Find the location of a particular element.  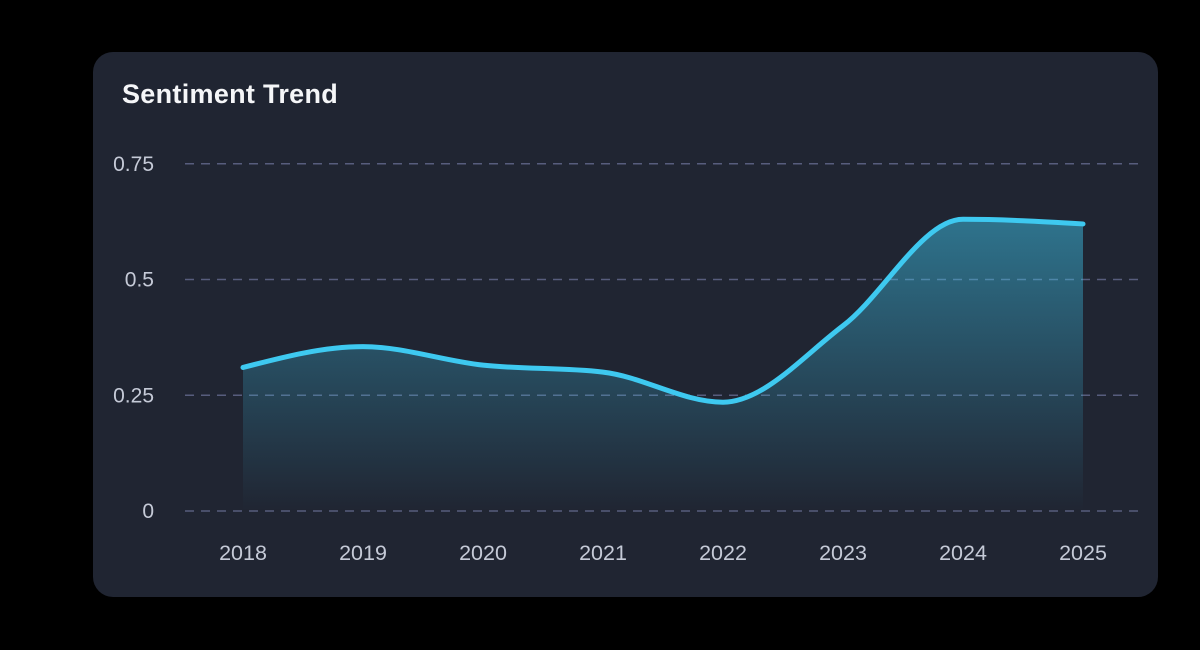

x-tick-label: 2024 is located at coordinates (963, 553).